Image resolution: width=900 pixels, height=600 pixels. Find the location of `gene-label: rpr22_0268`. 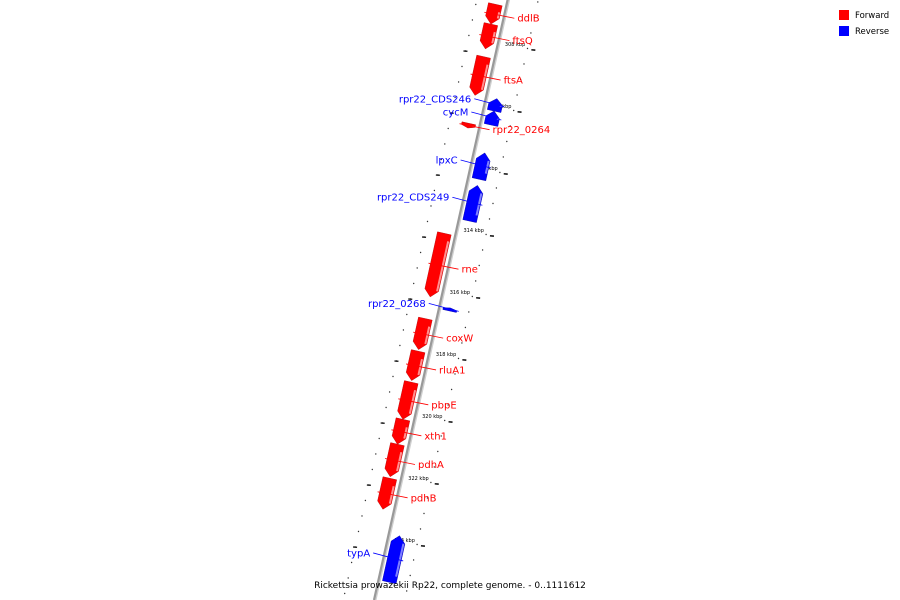

gene-label: rpr22_0268 is located at coordinates (397, 304).